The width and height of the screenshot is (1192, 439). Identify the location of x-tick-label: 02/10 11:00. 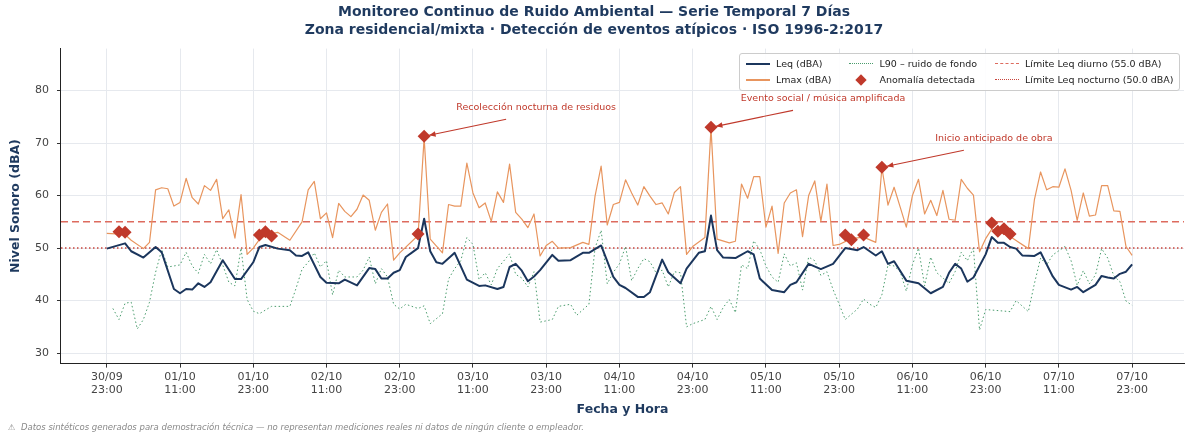
(326, 383).